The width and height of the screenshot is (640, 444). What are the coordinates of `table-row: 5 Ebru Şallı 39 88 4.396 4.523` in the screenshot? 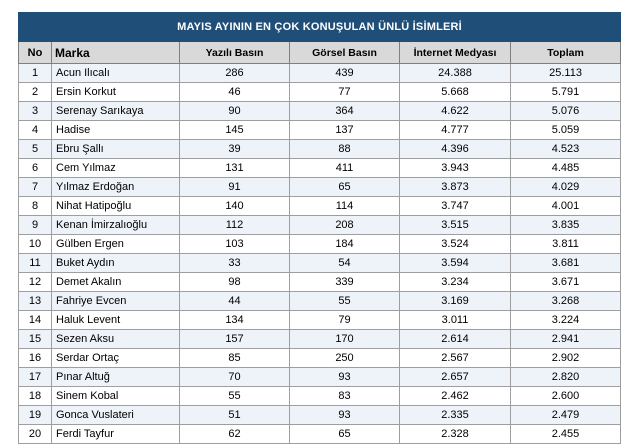 It's located at (320, 149).